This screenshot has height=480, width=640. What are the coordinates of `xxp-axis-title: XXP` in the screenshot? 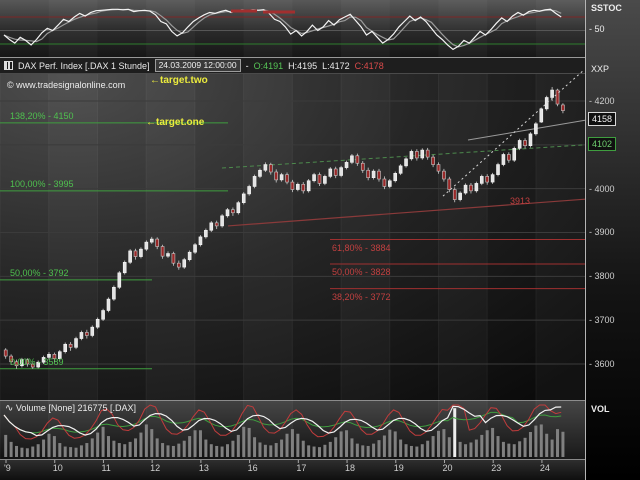 It's located at (600, 69).